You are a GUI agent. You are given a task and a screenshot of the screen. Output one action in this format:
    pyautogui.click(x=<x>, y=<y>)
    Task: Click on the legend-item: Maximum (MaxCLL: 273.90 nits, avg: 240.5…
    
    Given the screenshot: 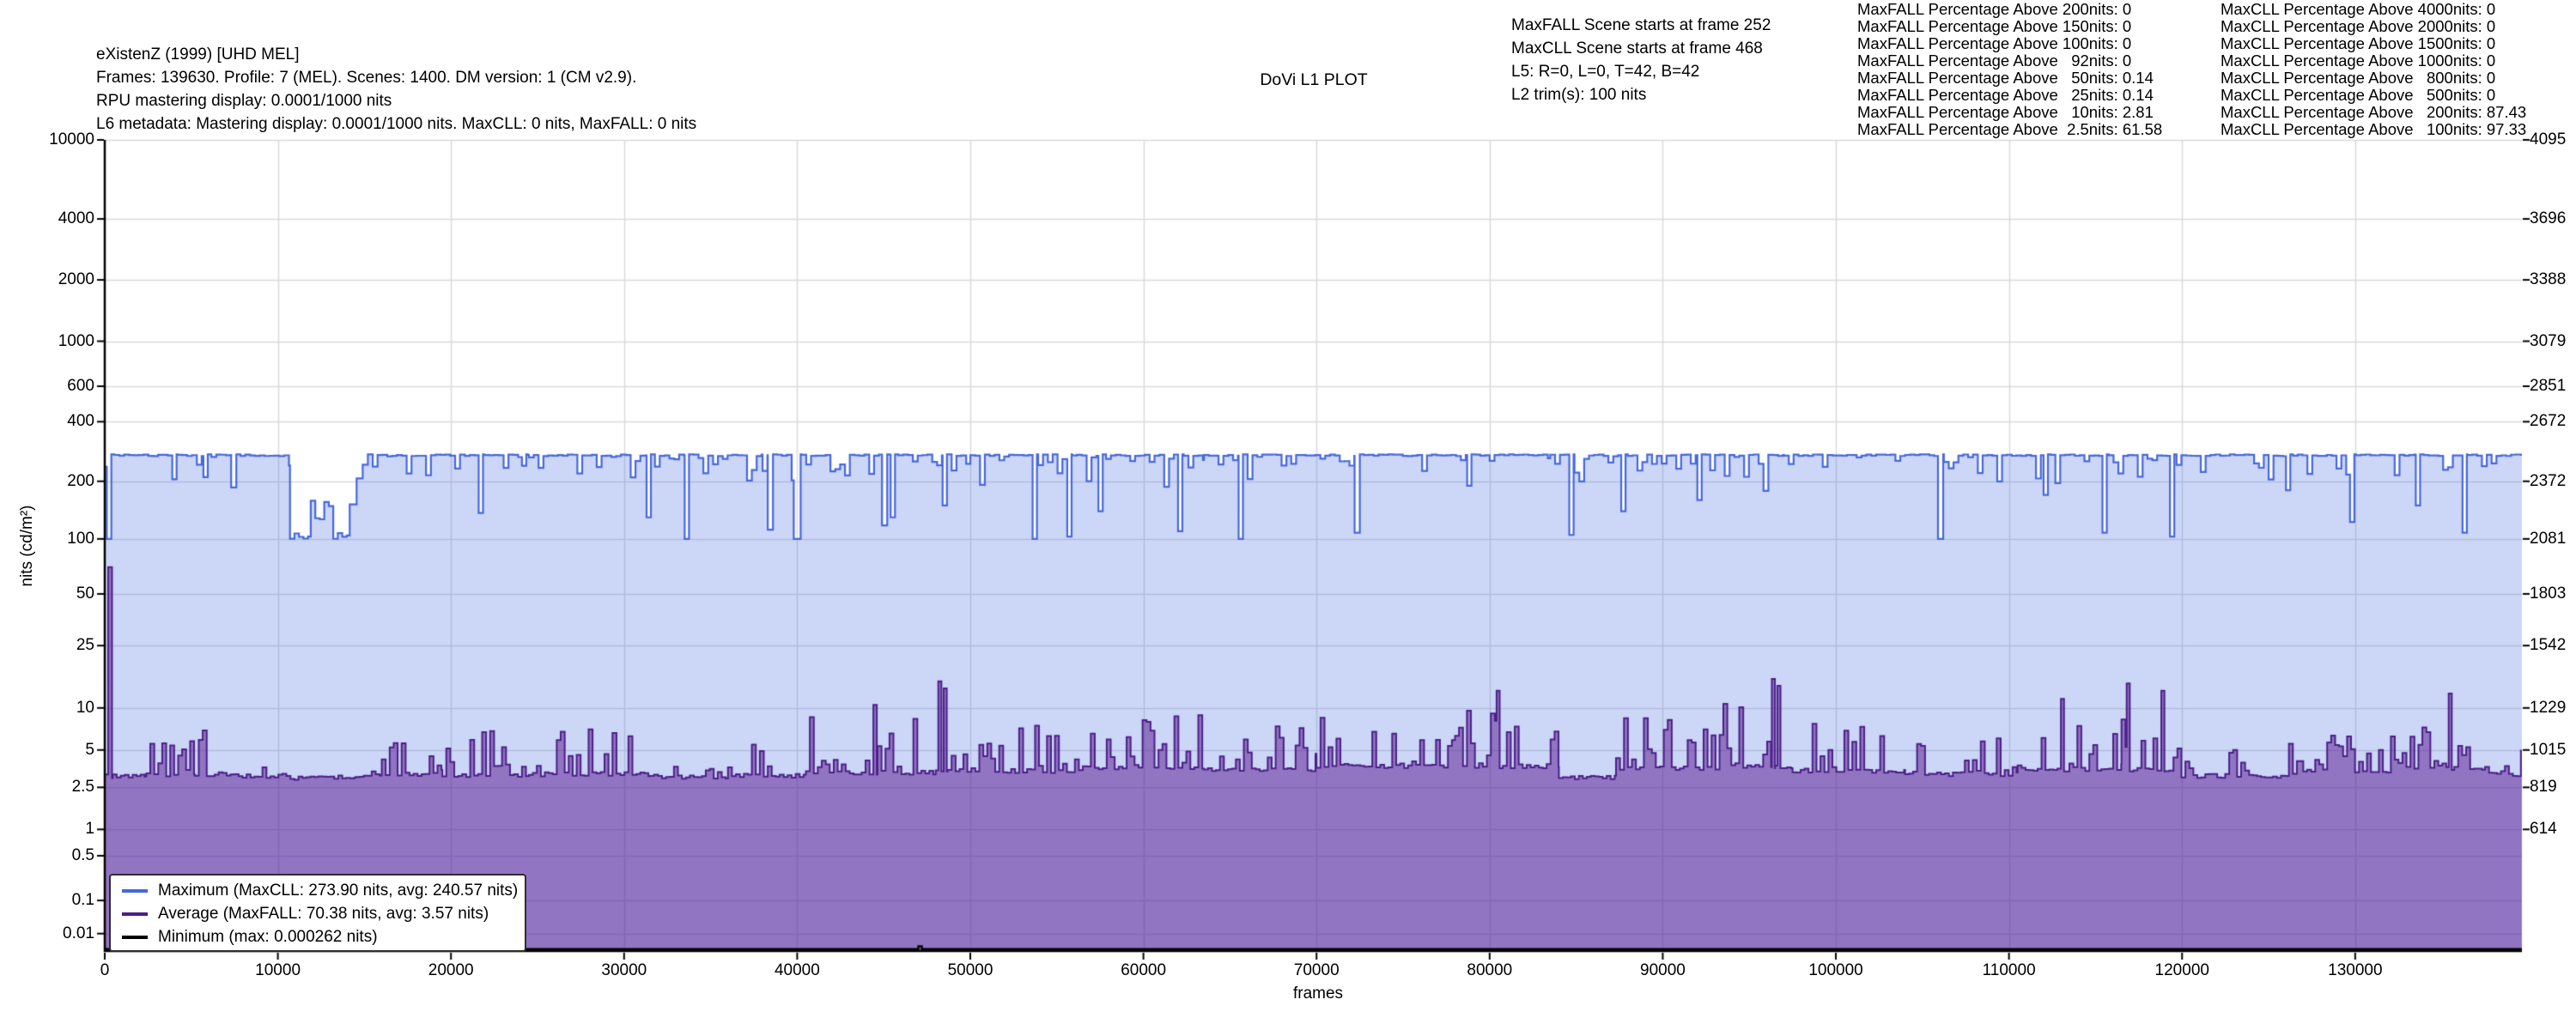 What is the action you would take?
    pyautogui.click(x=323, y=890)
    